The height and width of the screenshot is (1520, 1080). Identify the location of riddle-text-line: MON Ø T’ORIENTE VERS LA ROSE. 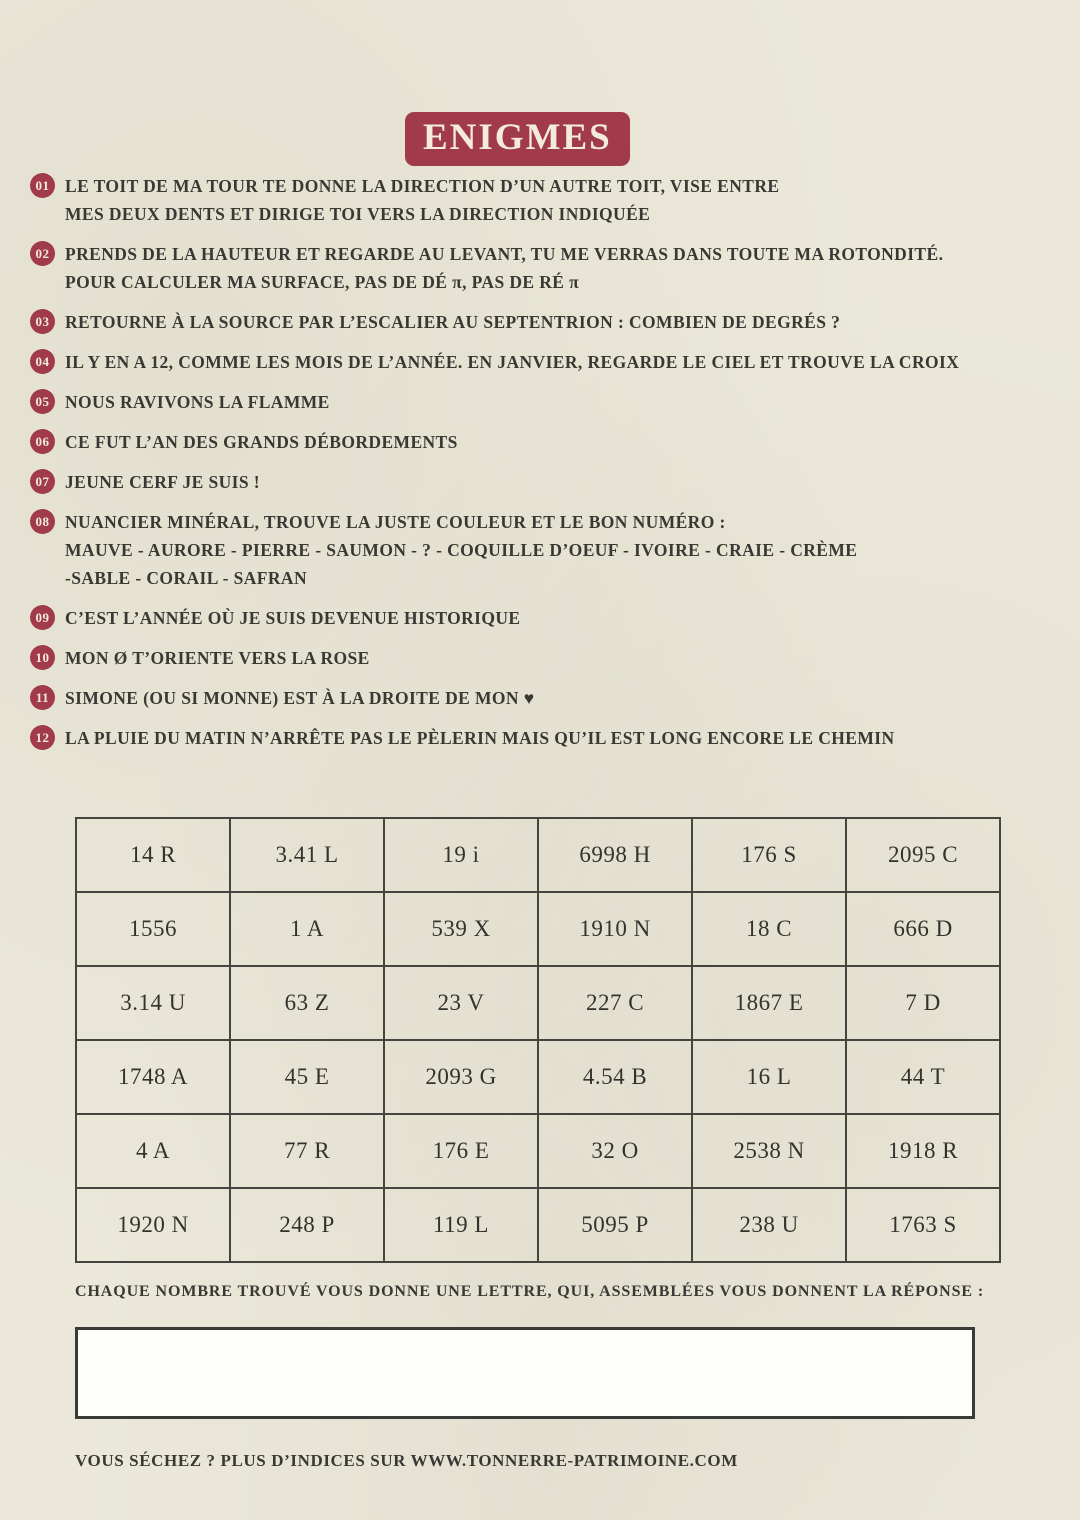
(217, 658).